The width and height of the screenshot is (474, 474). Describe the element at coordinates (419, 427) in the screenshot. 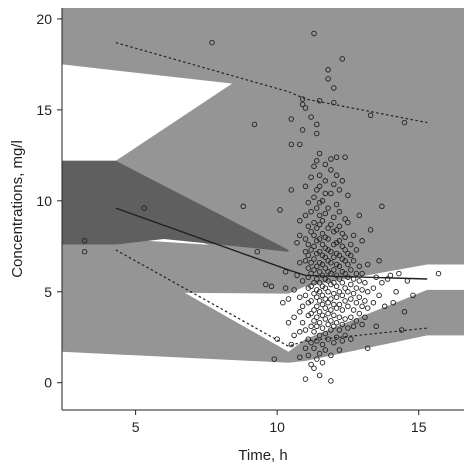

I see `x-tick-label: 15` at that location.